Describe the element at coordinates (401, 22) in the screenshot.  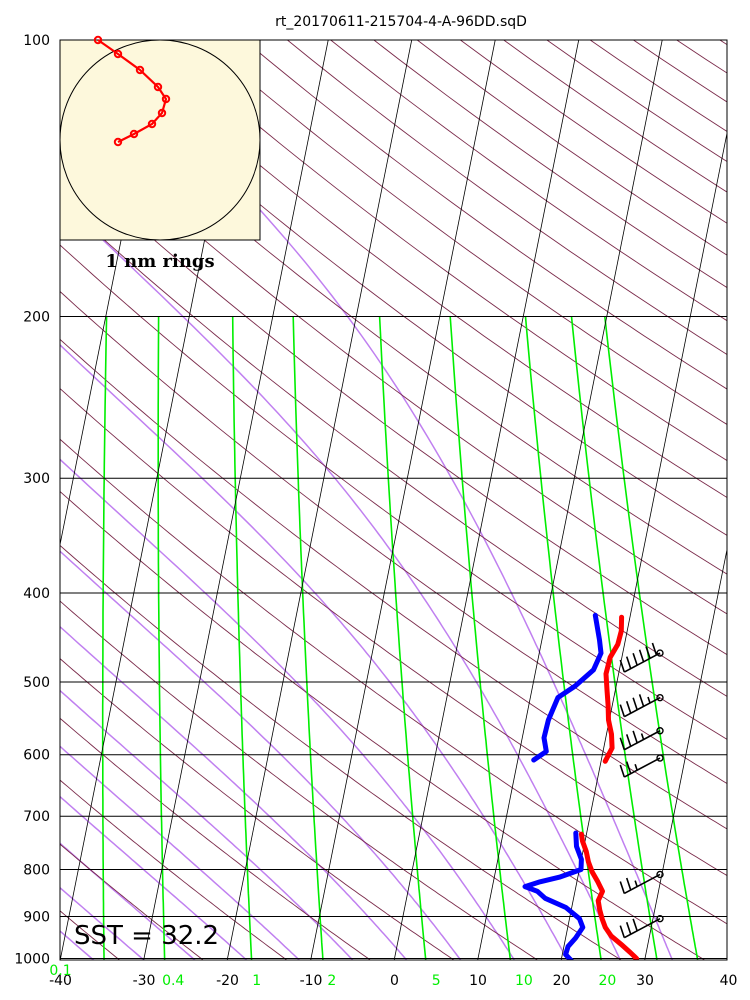
I see `chart-title: rt_20170611-215704-4-A-96DD.sqD` at that location.